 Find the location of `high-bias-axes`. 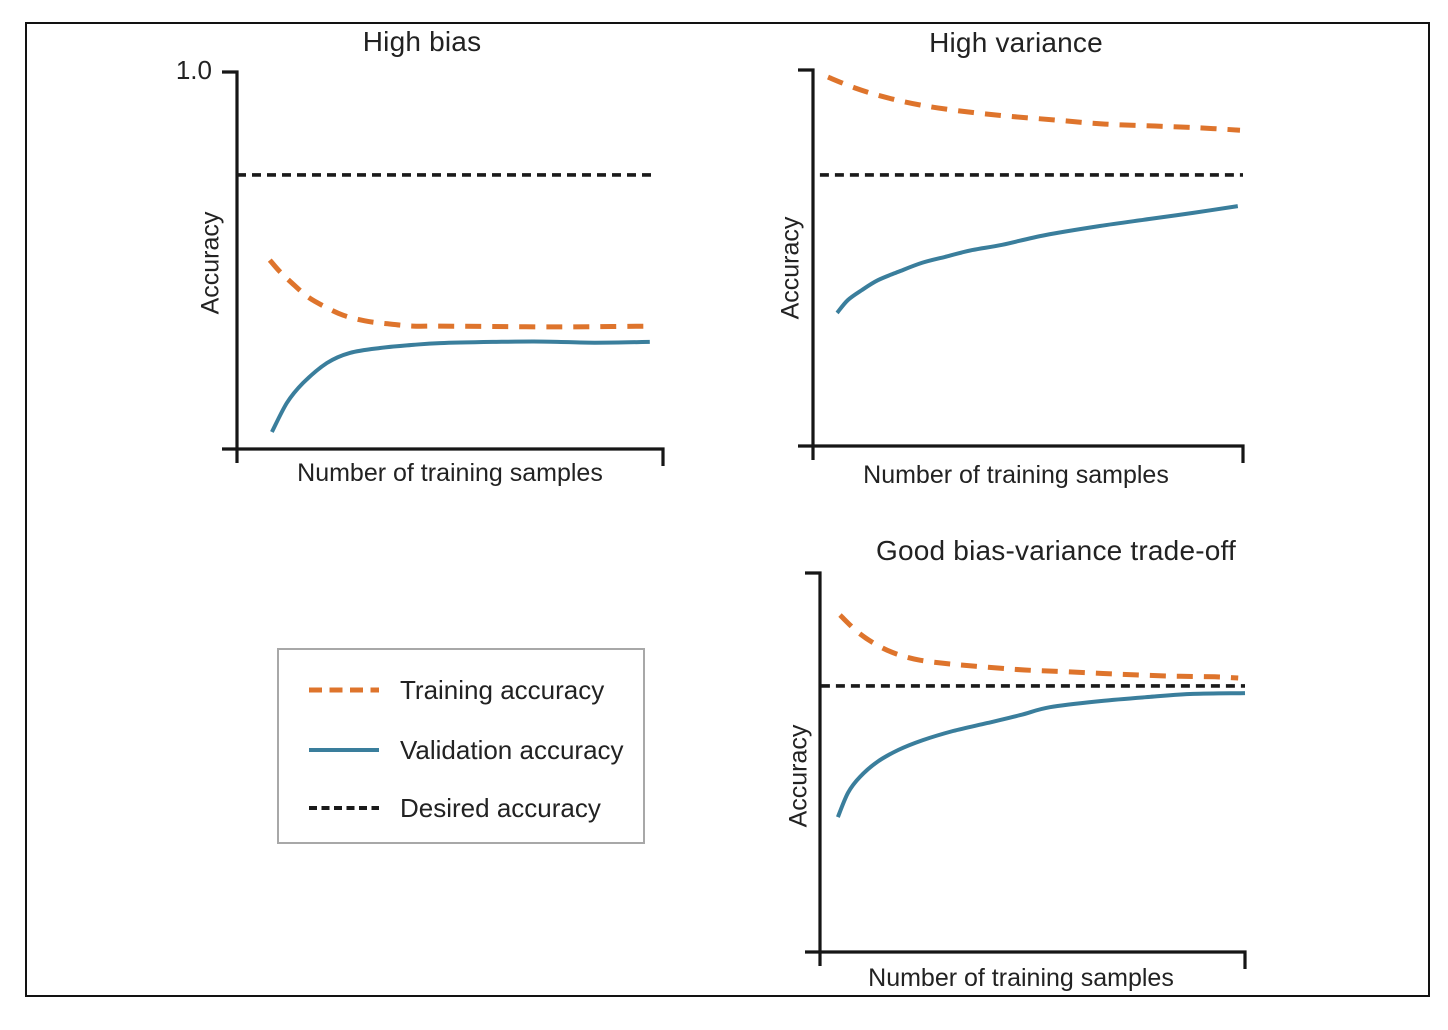

high-bias-axes is located at coordinates (443, 268).